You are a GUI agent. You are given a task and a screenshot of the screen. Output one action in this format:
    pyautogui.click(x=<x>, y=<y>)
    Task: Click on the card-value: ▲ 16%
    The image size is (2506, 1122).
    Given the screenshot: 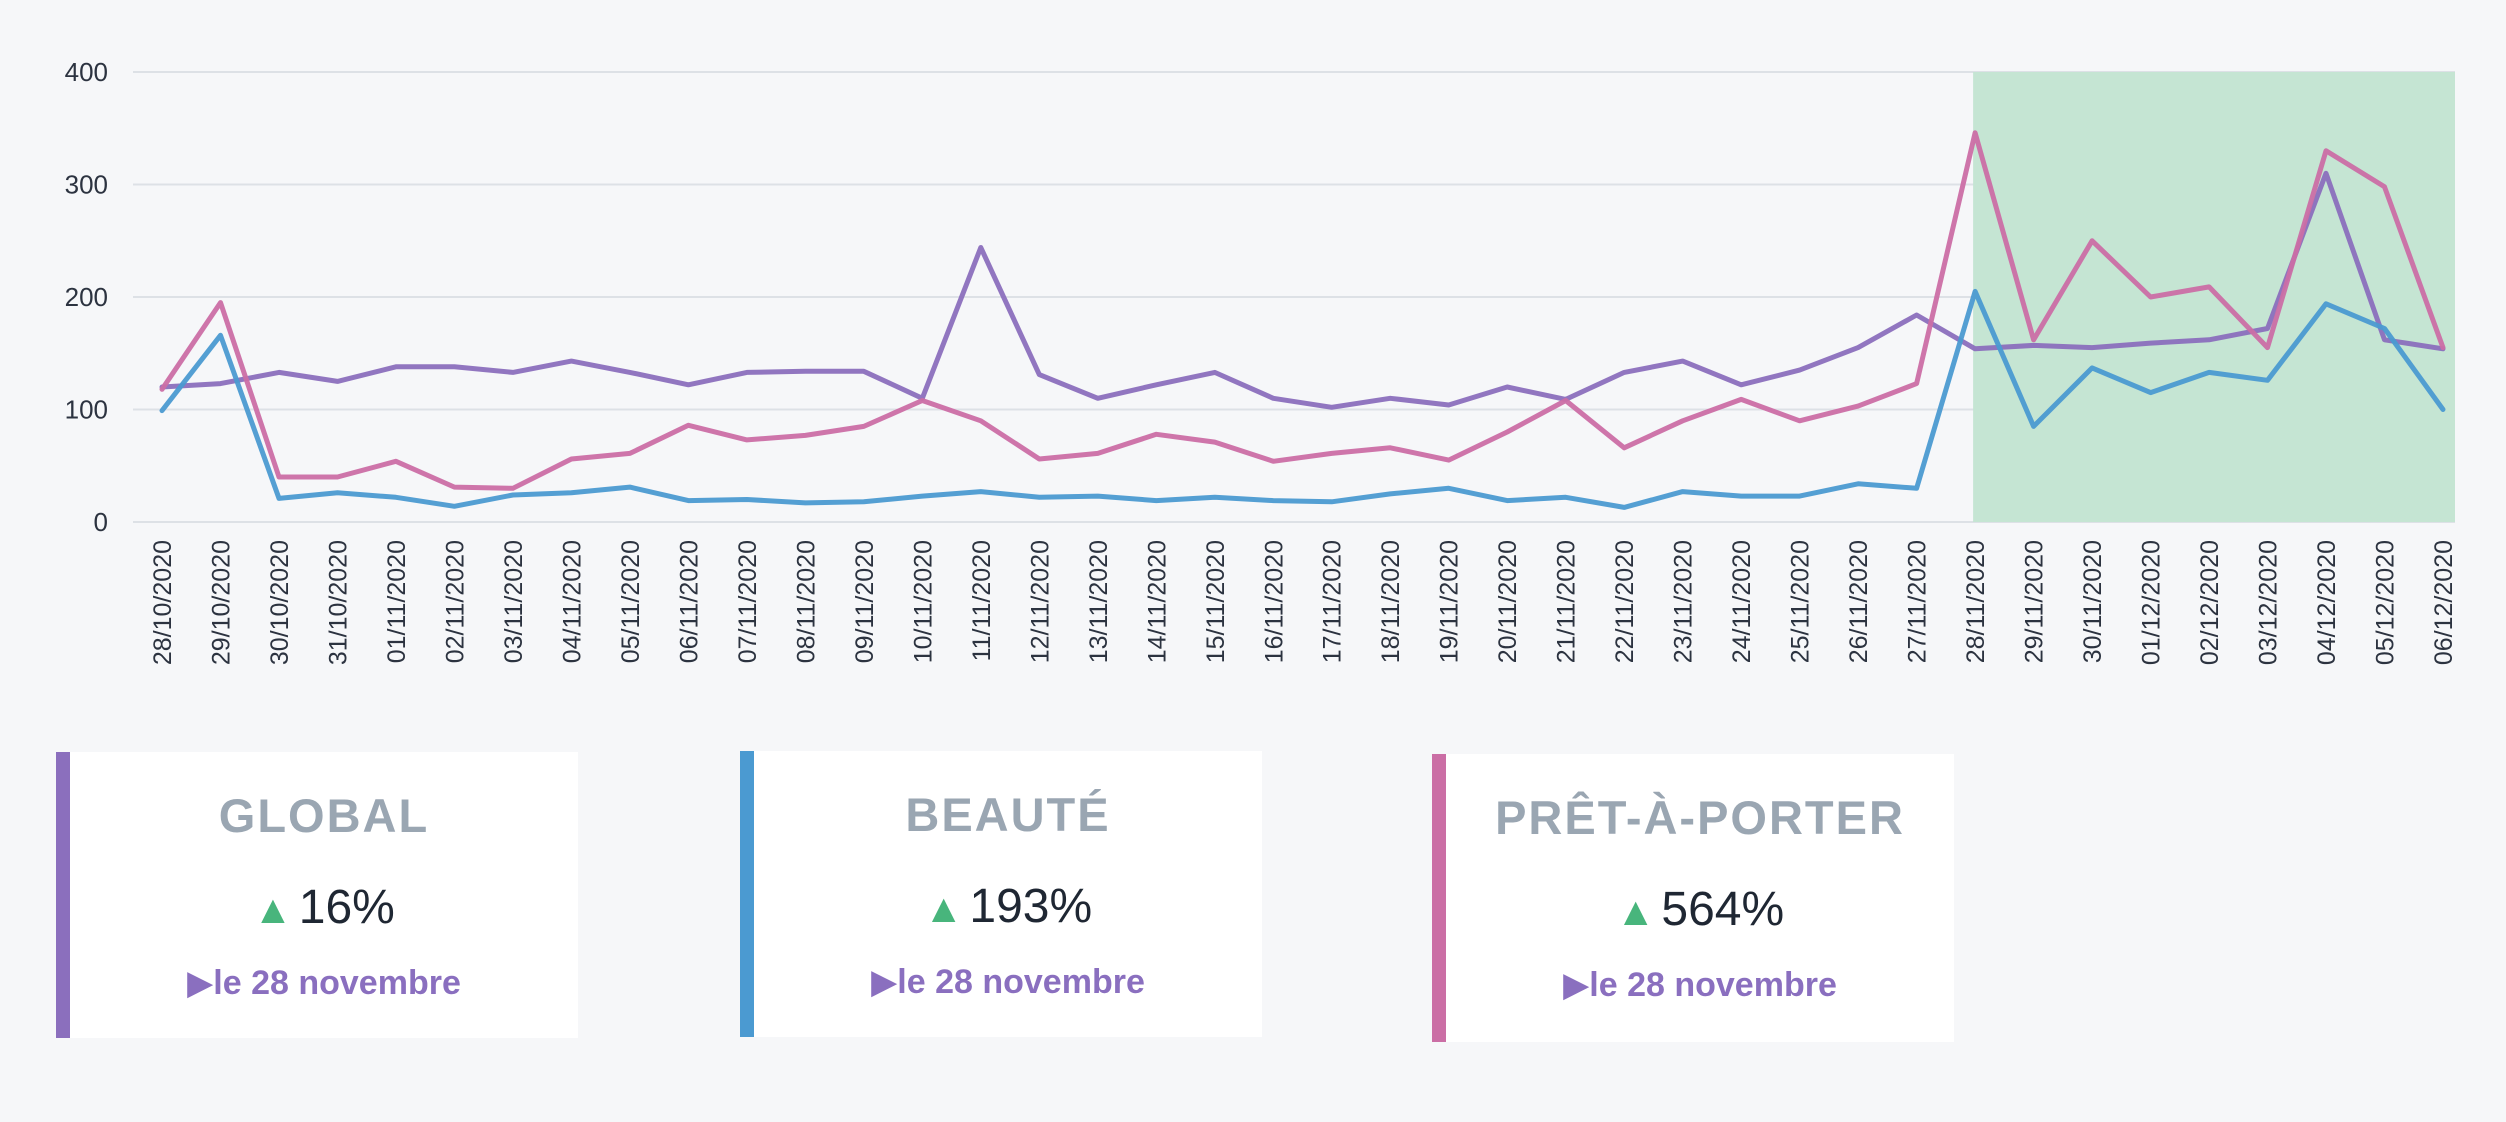 What is the action you would take?
    pyautogui.click(x=324, y=907)
    